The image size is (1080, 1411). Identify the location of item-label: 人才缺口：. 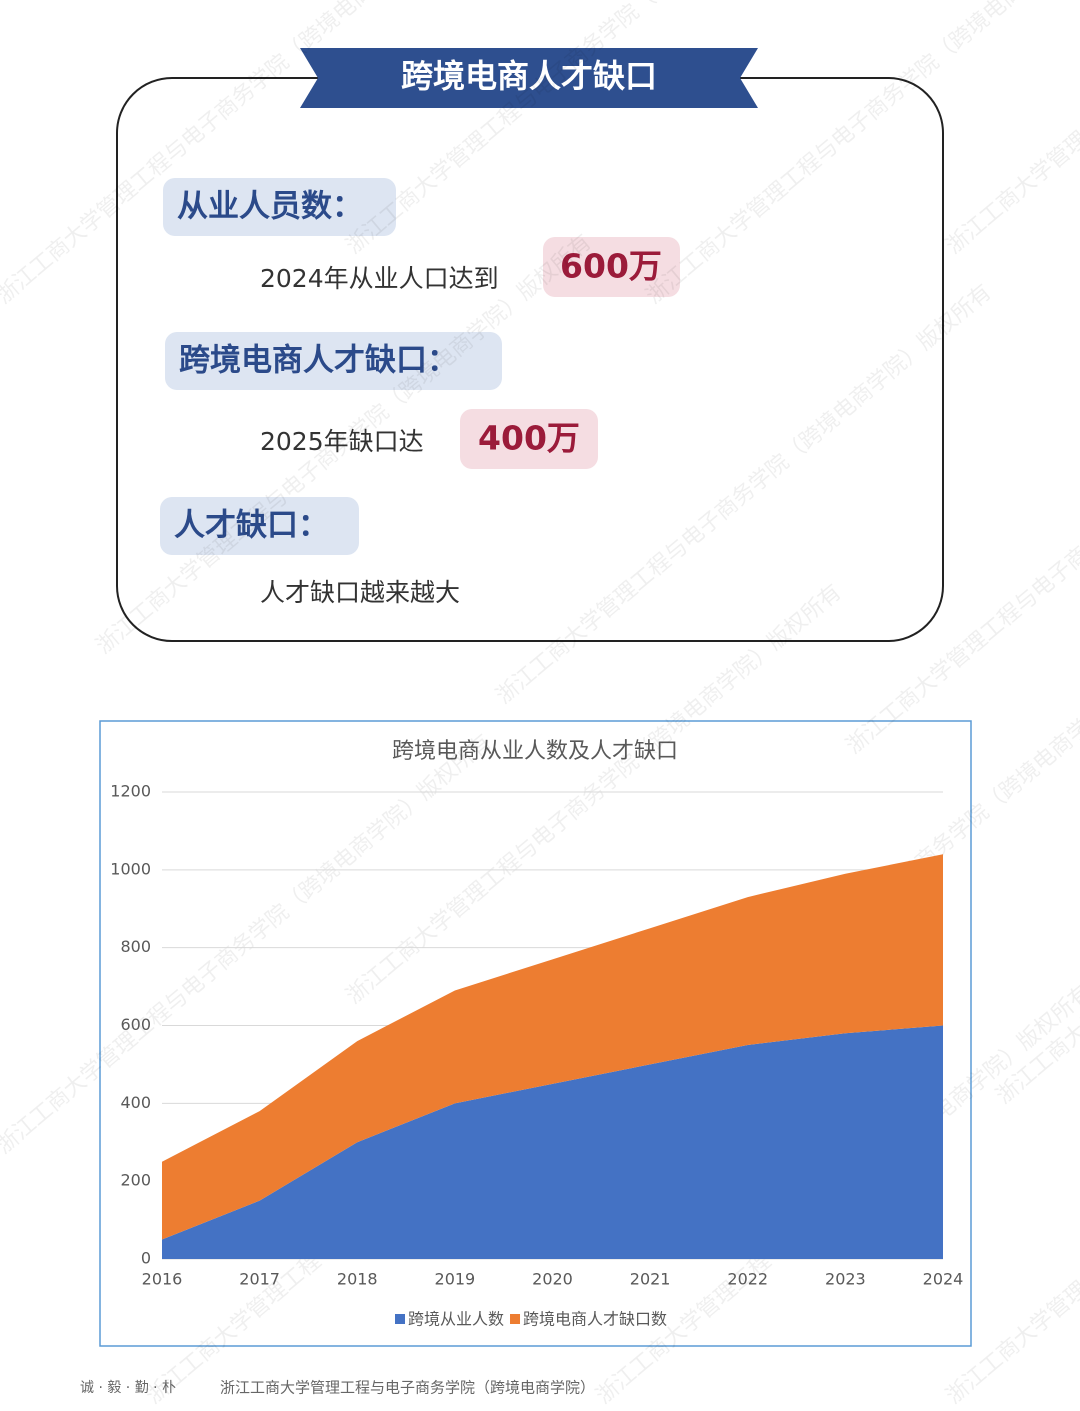
(251, 526).